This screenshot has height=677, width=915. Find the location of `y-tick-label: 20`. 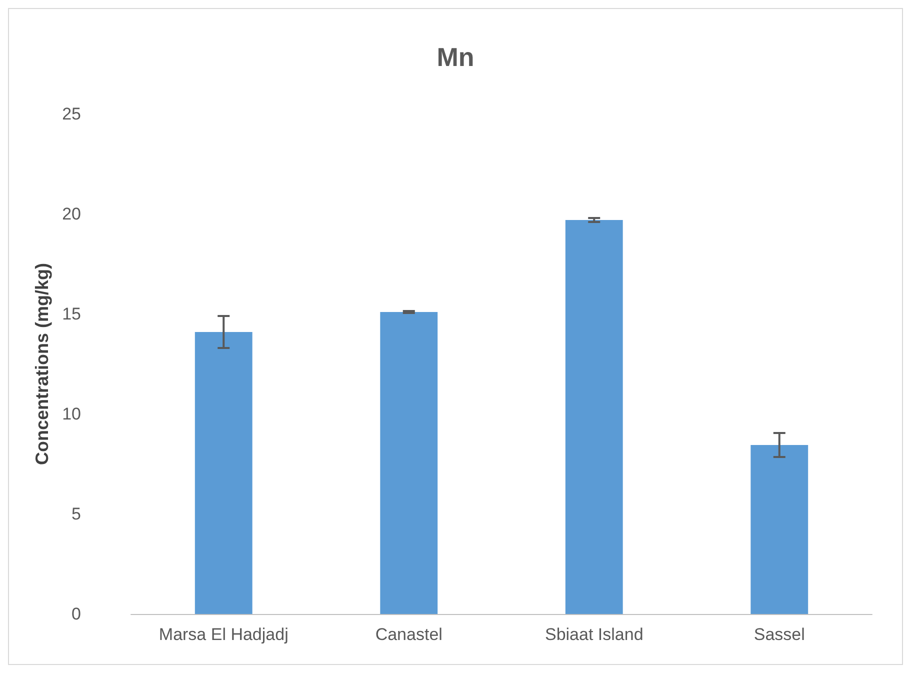

y-tick-label: 20 is located at coordinates (71, 214).